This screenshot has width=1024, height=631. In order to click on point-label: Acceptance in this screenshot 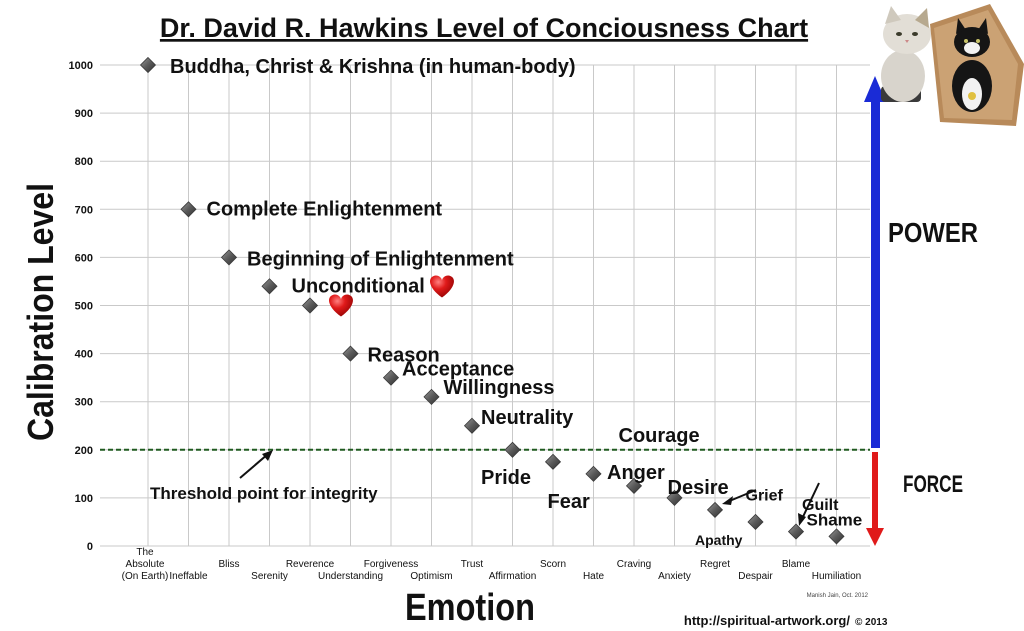, I will do `click(458, 370)`.